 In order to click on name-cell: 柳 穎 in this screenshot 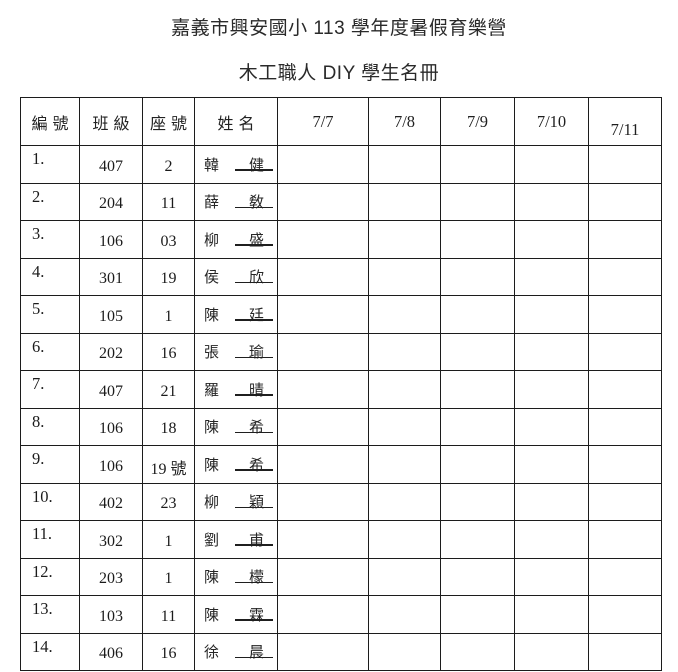, I will do `click(236, 501)`.